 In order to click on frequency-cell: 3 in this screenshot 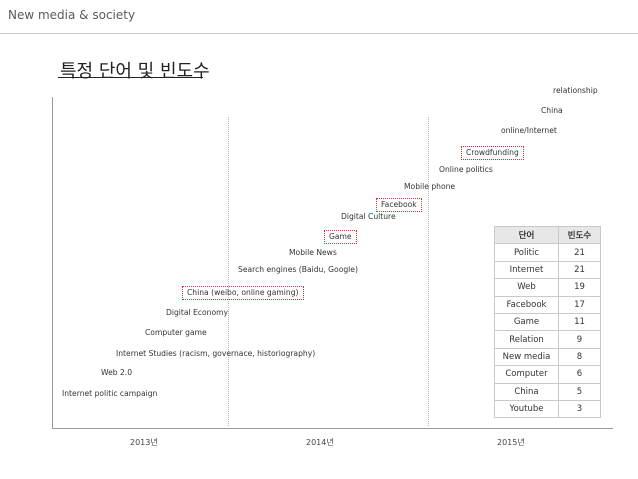, I will do `click(579, 409)`.